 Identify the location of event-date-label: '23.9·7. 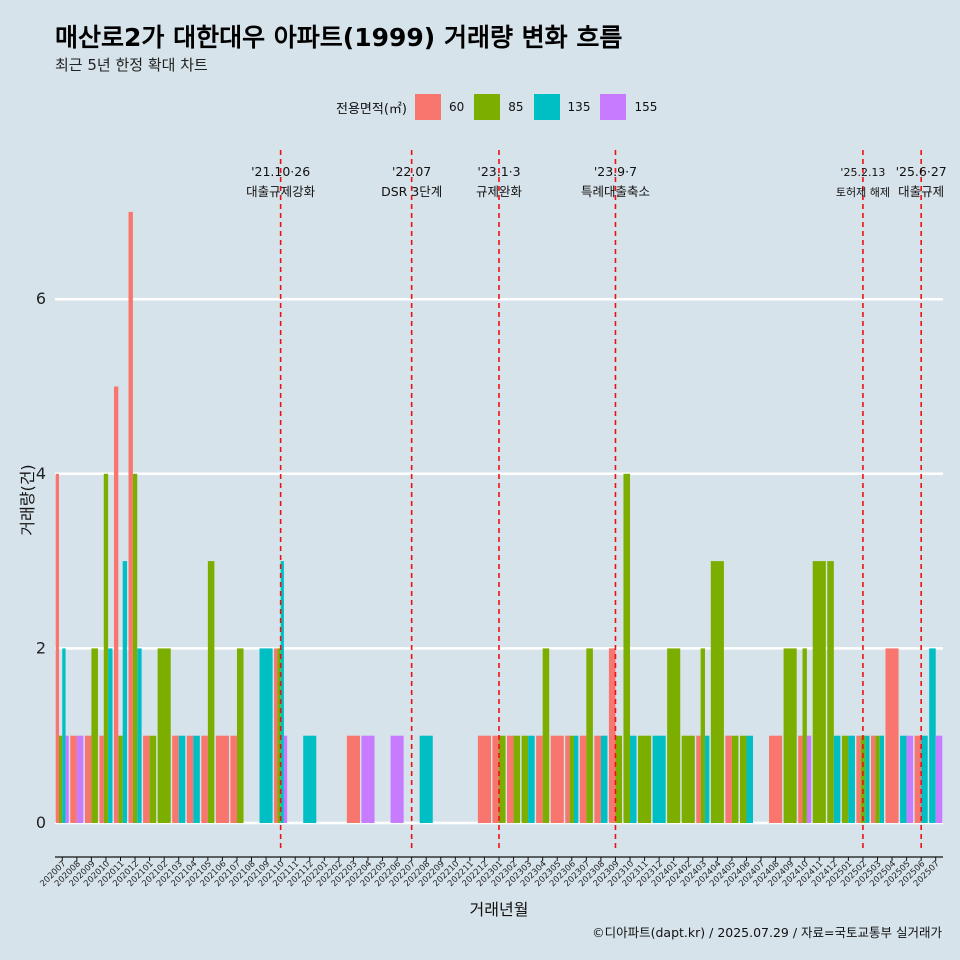
(615, 171).